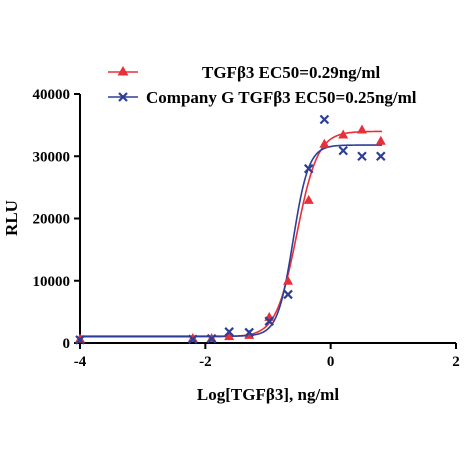  I want to click on y-tick-label: 30000, so click(52, 157).